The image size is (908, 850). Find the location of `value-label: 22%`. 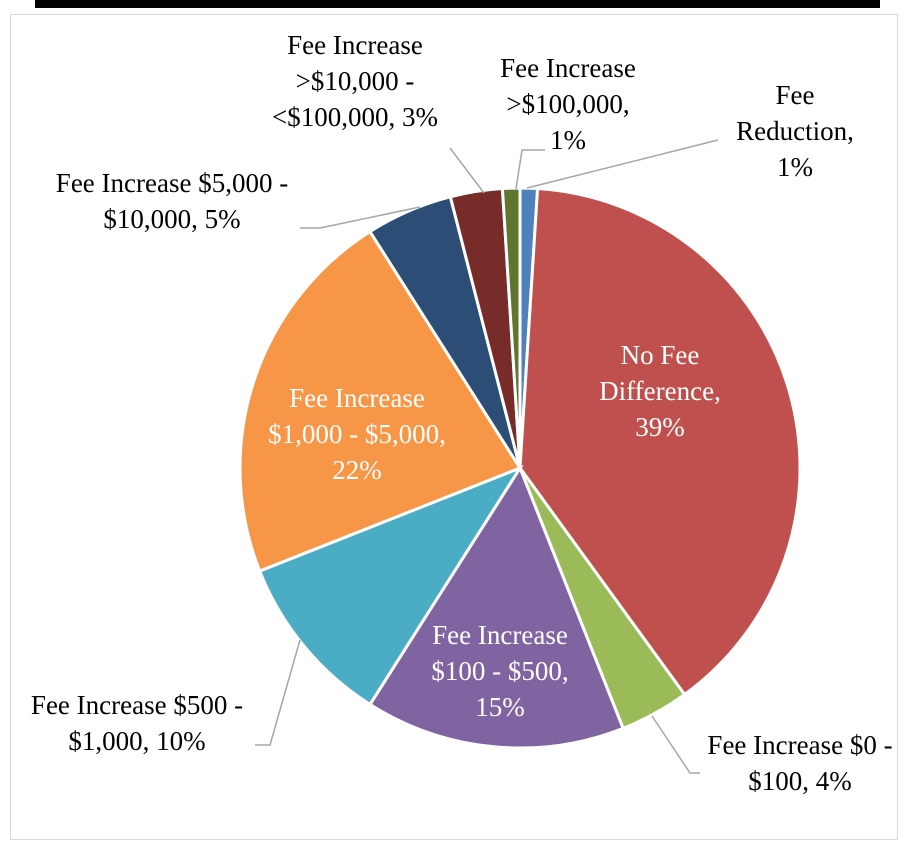

value-label: 22% is located at coordinates (357, 470).